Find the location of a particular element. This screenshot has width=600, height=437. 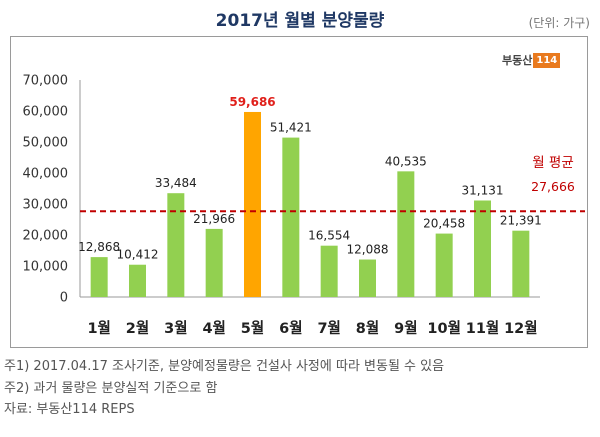

x-tick-label: 11월 is located at coordinates (483, 328).